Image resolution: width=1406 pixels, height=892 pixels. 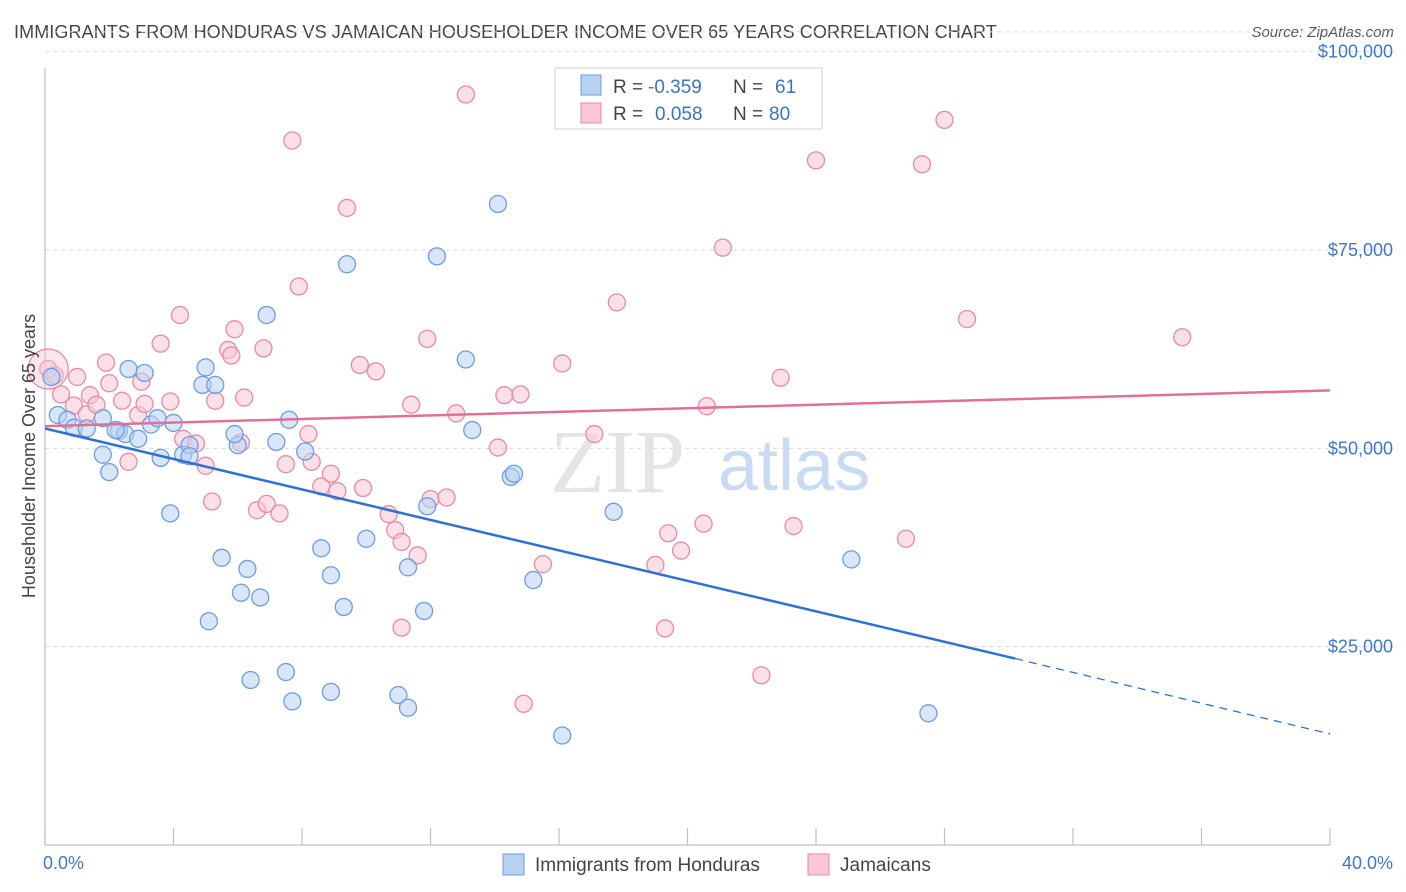 What do you see at coordinates (779, 114) in the screenshot?
I see `legend-n-value-pink: 80` at bounding box center [779, 114].